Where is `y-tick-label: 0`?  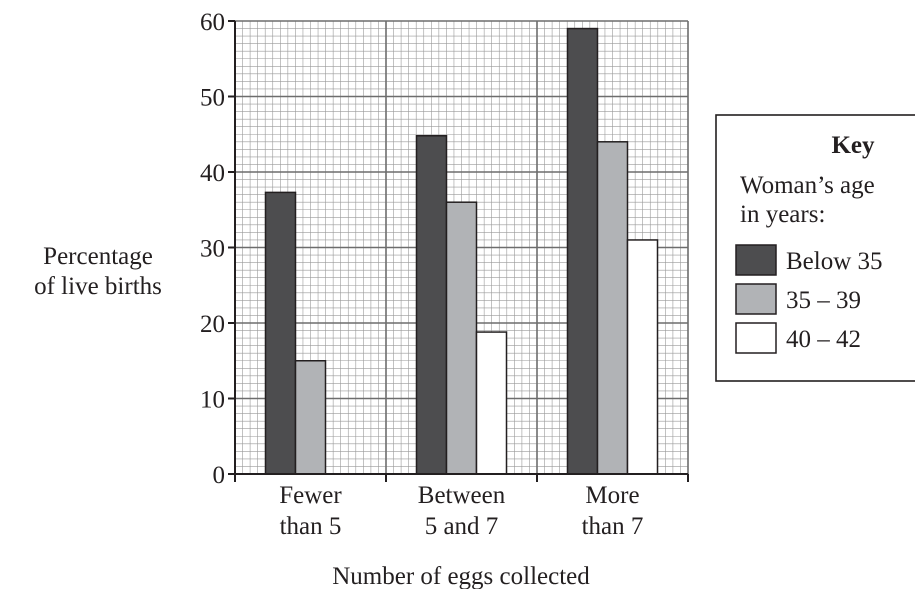
y-tick-label: 0 is located at coordinates (219, 475).